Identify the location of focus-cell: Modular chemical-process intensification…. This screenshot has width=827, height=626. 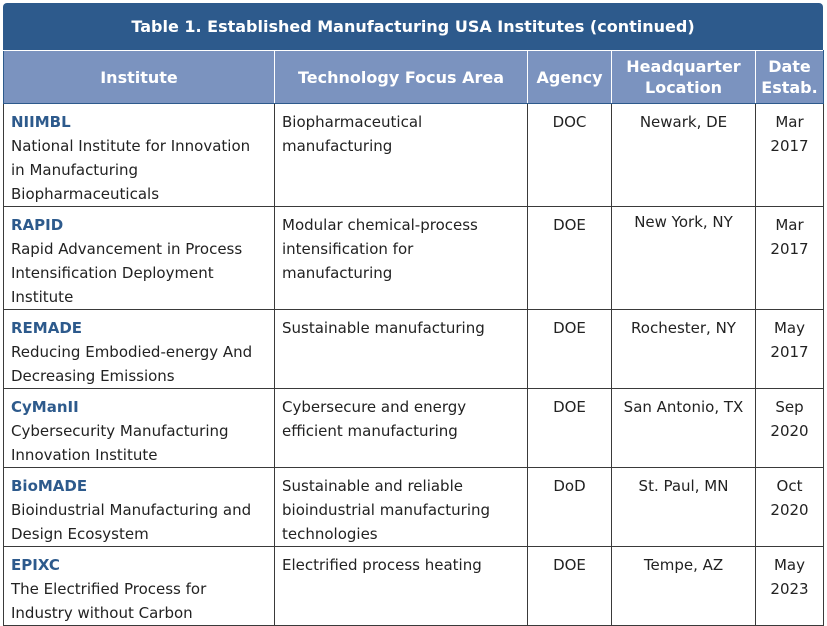
(401, 258).